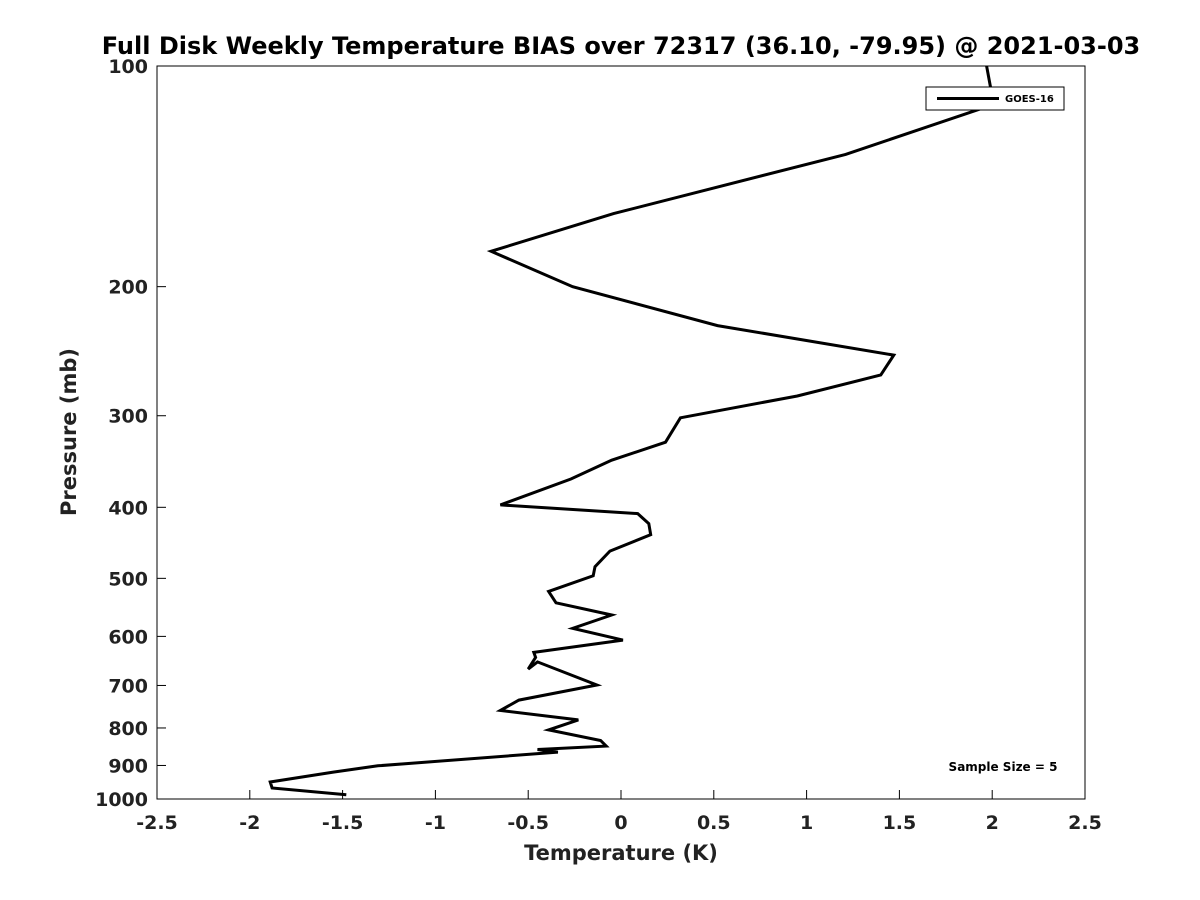 The width and height of the screenshot is (1200, 900). Describe the element at coordinates (69, 432) in the screenshot. I see `y-axis-label: Pressure (mb)` at that location.